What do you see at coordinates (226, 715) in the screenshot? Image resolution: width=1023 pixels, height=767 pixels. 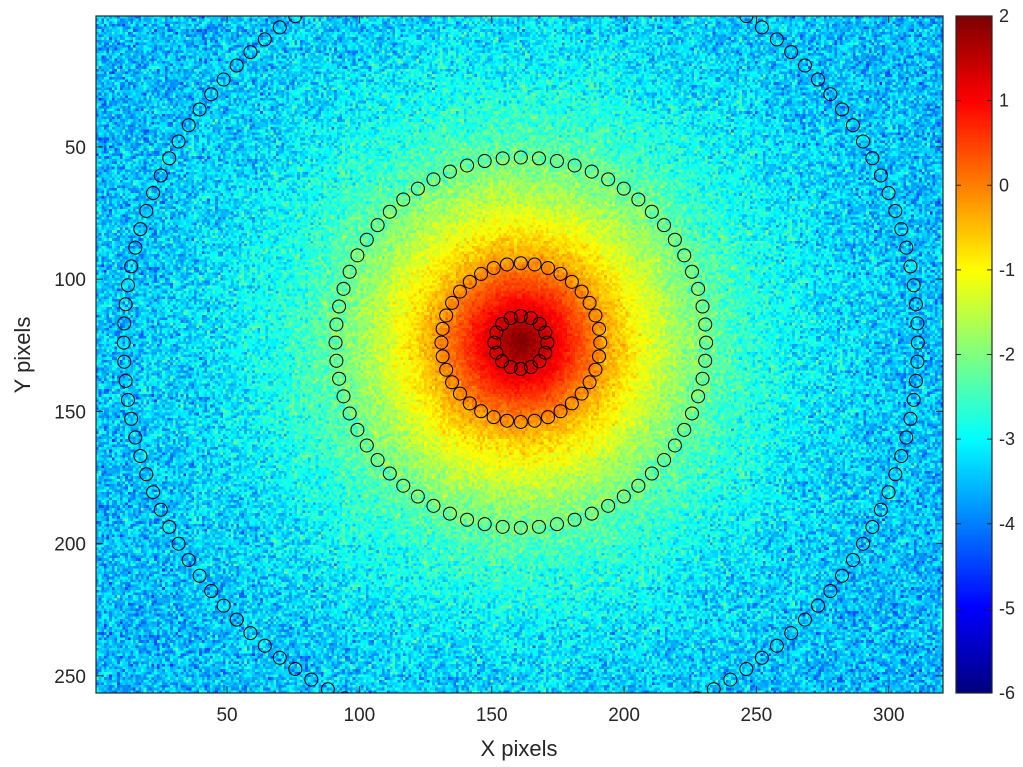 I see `x-tick-label: 50` at bounding box center [226, 715].